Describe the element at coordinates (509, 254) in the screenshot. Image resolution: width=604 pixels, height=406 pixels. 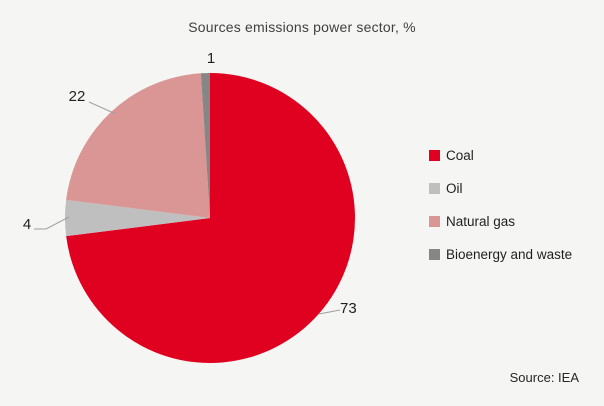
I see `legend-label-bioenergy-and-waste: Bioenergy and waste` at that location.